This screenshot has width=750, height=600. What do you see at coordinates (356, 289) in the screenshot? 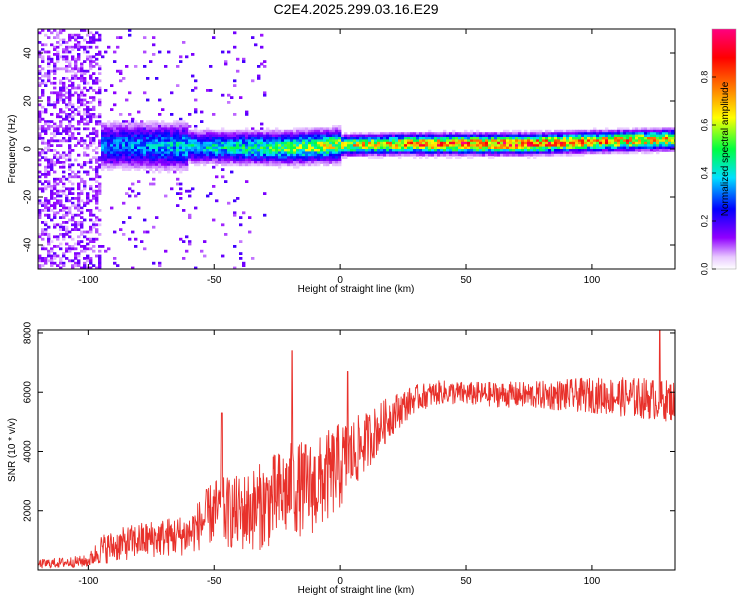
I see `spectrogram-x-label: Height of straight line (km)` at bounding box center [356, 289].